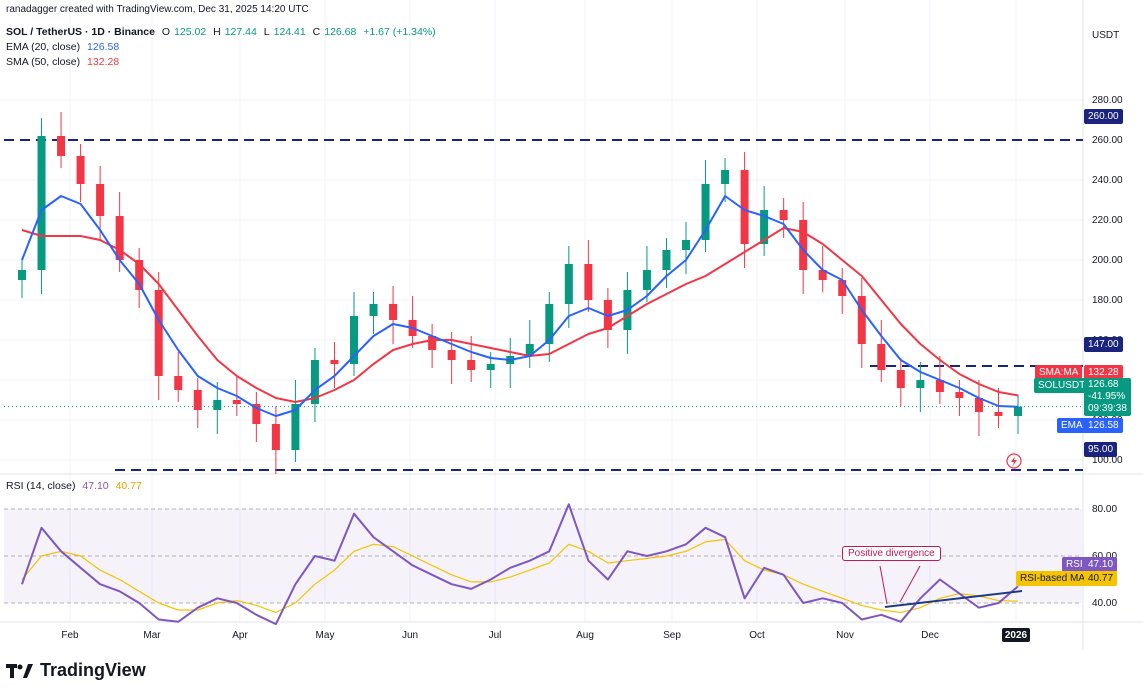 The image size is (1143, 694). Describe the element at coordinates (64, 47) in the screenshot. I see `ema-legend: EMA (20, close) 126.58` at that location.